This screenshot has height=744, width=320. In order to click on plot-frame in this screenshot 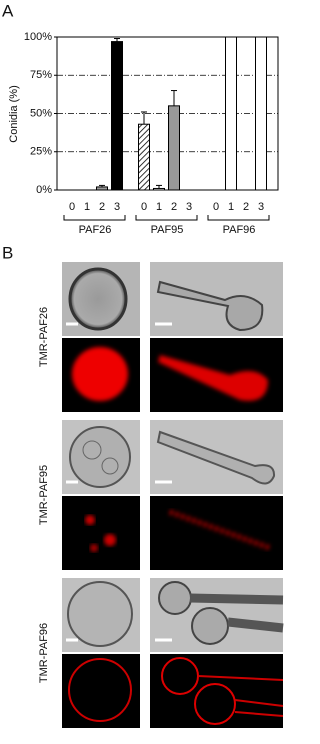, I will do `click(167, 113)`.